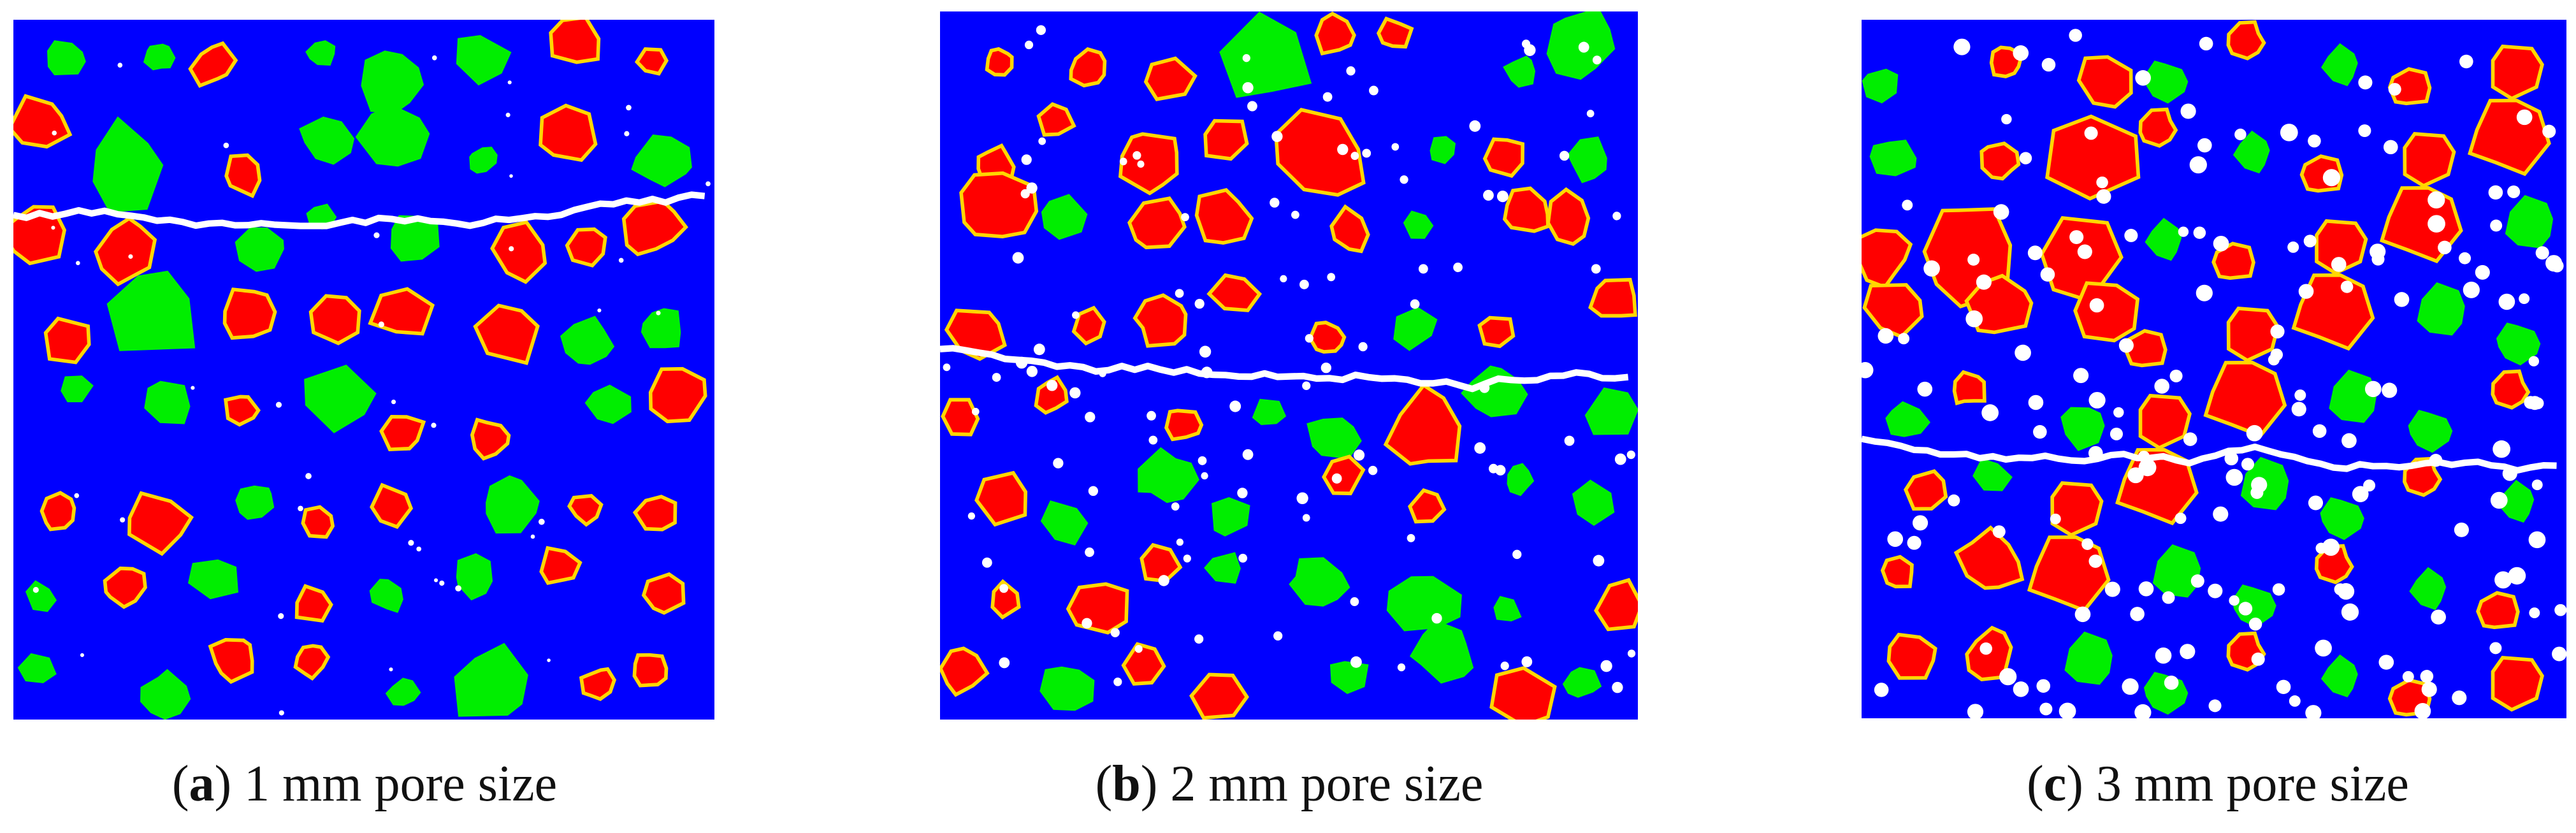 The image size is (2576, 833). I want to click on caption-text: ) 2 mm pore size, so click(1312, 784).